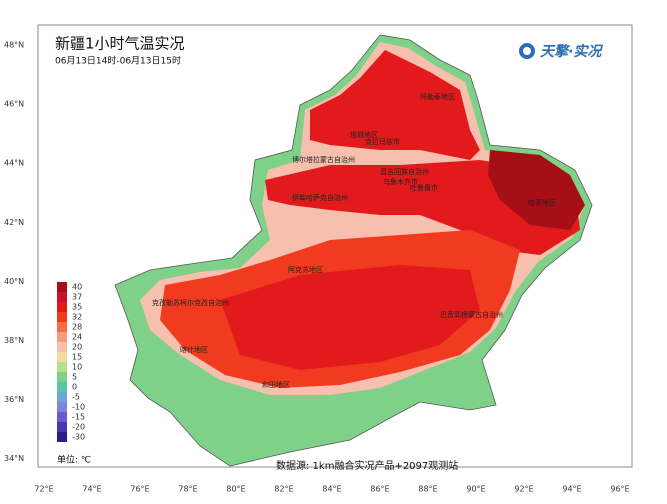  What do you see at coordinates (78, 437) in the screenshot?
I see `legend-label: -30` at bounding box center [78, 437].